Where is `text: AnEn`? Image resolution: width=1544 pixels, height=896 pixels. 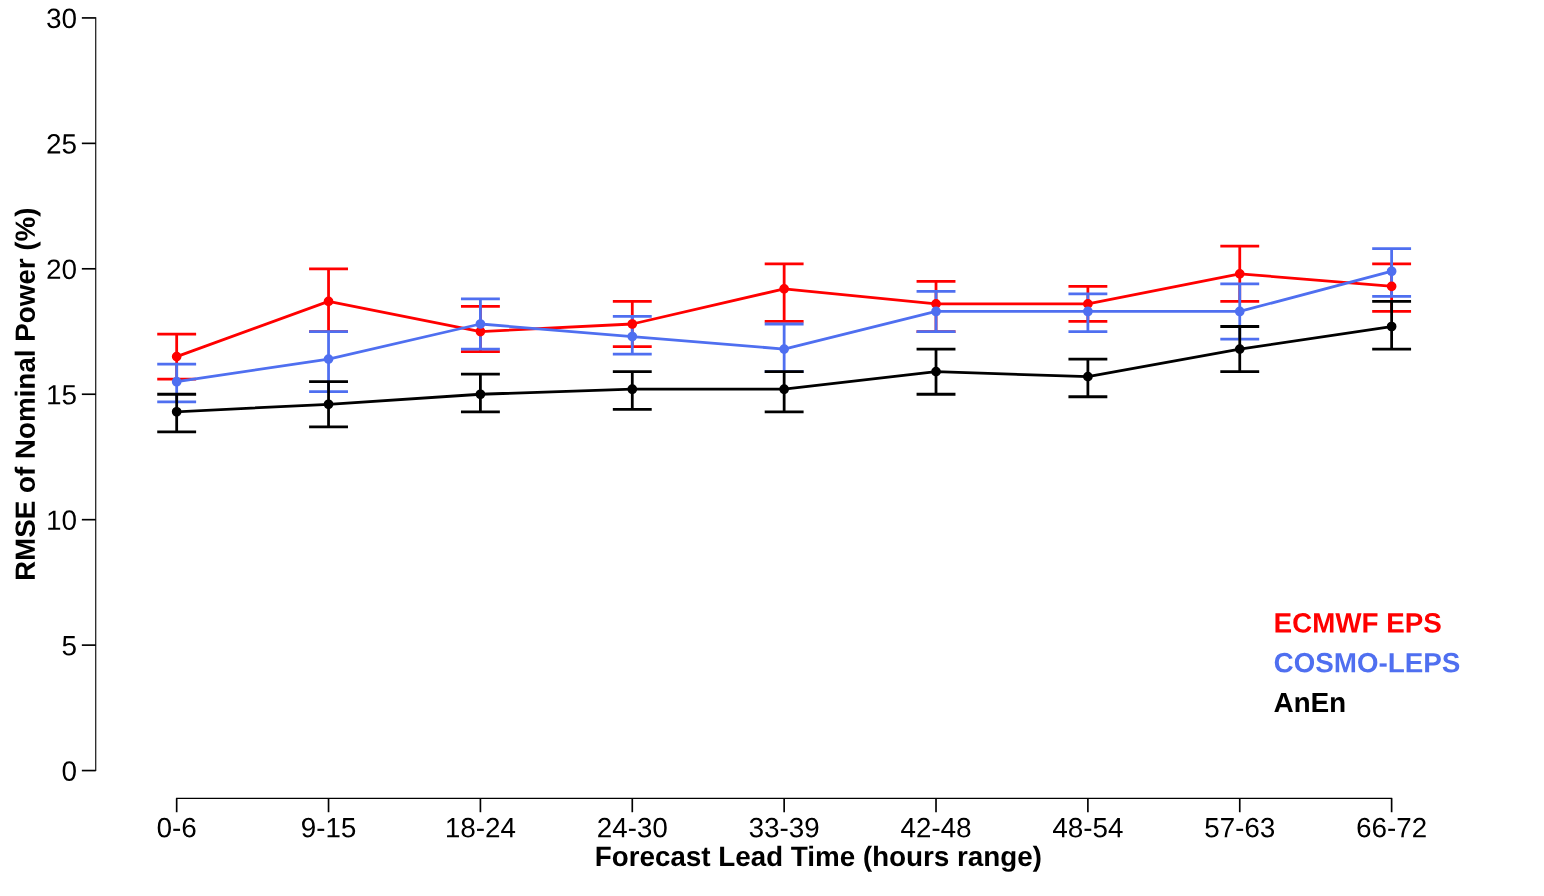
text: AnEn is located at coordinates (1309, 702).